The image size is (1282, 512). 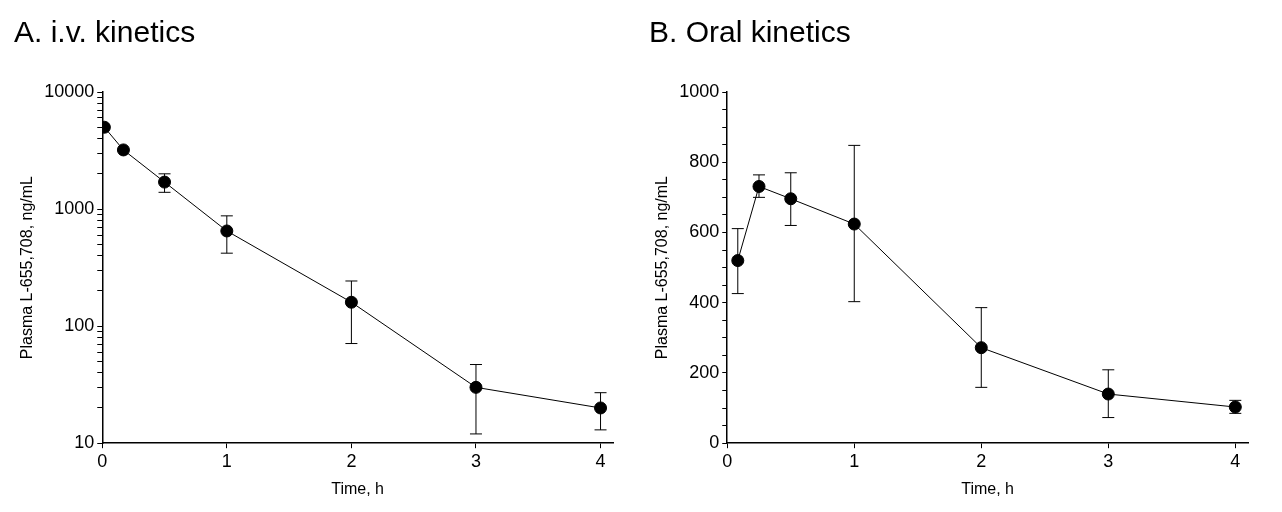 What do you see at coordinates (750, 32) in the screenshot?
I see `chart-title: B. Oral kinetics` at bounding box center [750, 32].